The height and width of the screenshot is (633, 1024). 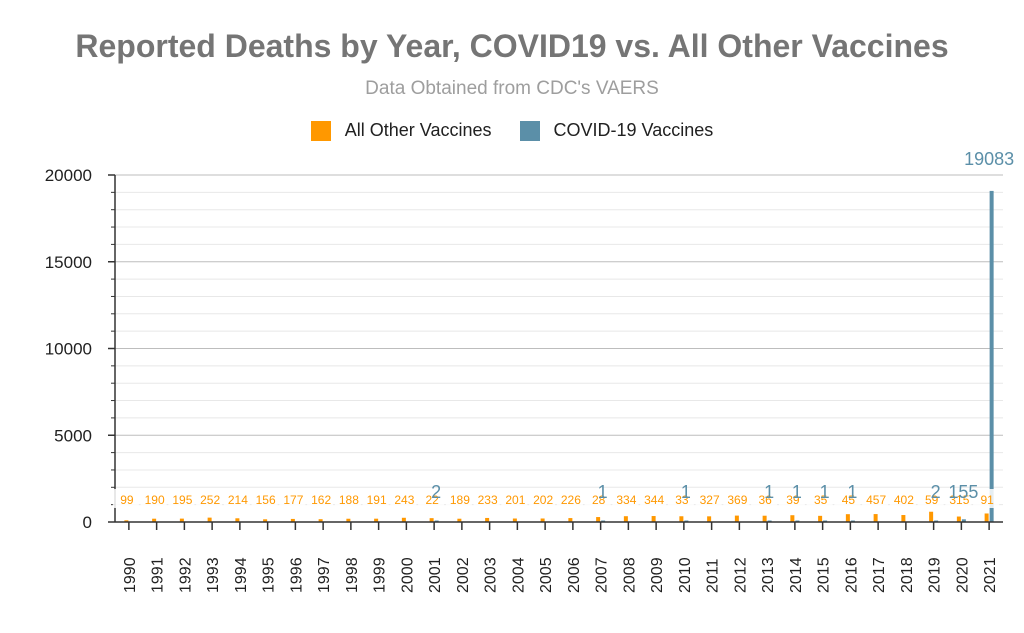 What do you see at coordinates (959, 500) in the screenshot?
I see `data-label-other: 315` at bounding box center [959, 500].